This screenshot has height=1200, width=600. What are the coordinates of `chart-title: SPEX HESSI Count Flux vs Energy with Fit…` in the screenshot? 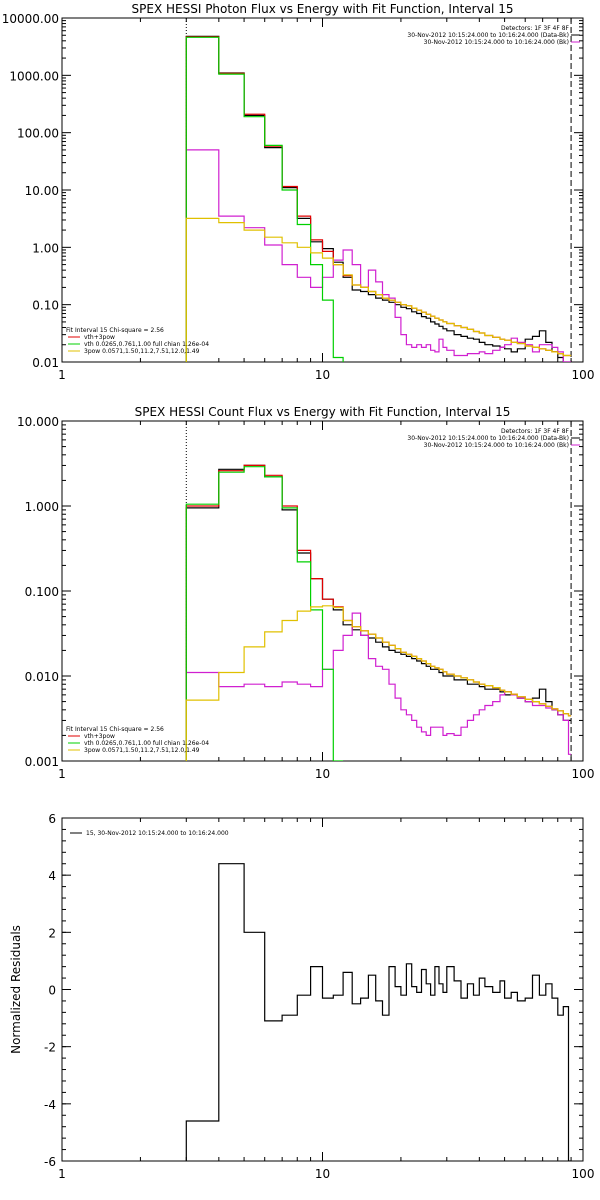 It's located at (323, 412).